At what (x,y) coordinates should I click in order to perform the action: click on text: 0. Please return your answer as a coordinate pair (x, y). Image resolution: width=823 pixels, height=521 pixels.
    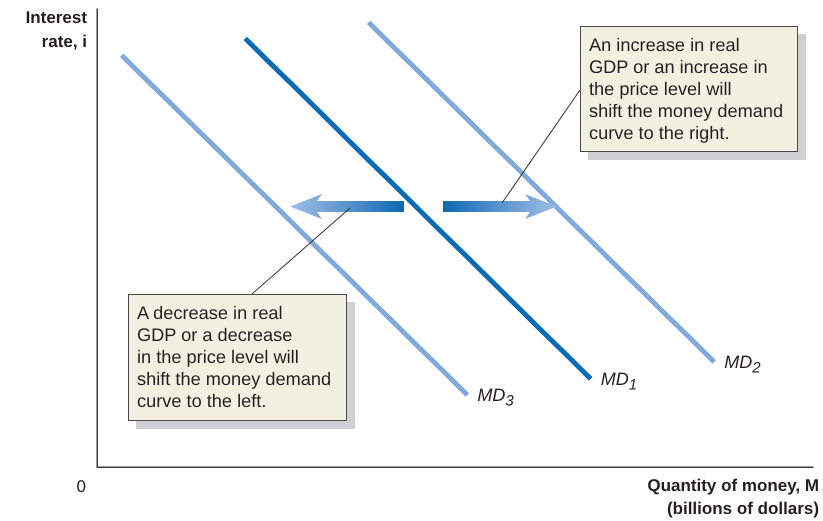
    Looking at the image, I should click on (81, 487).